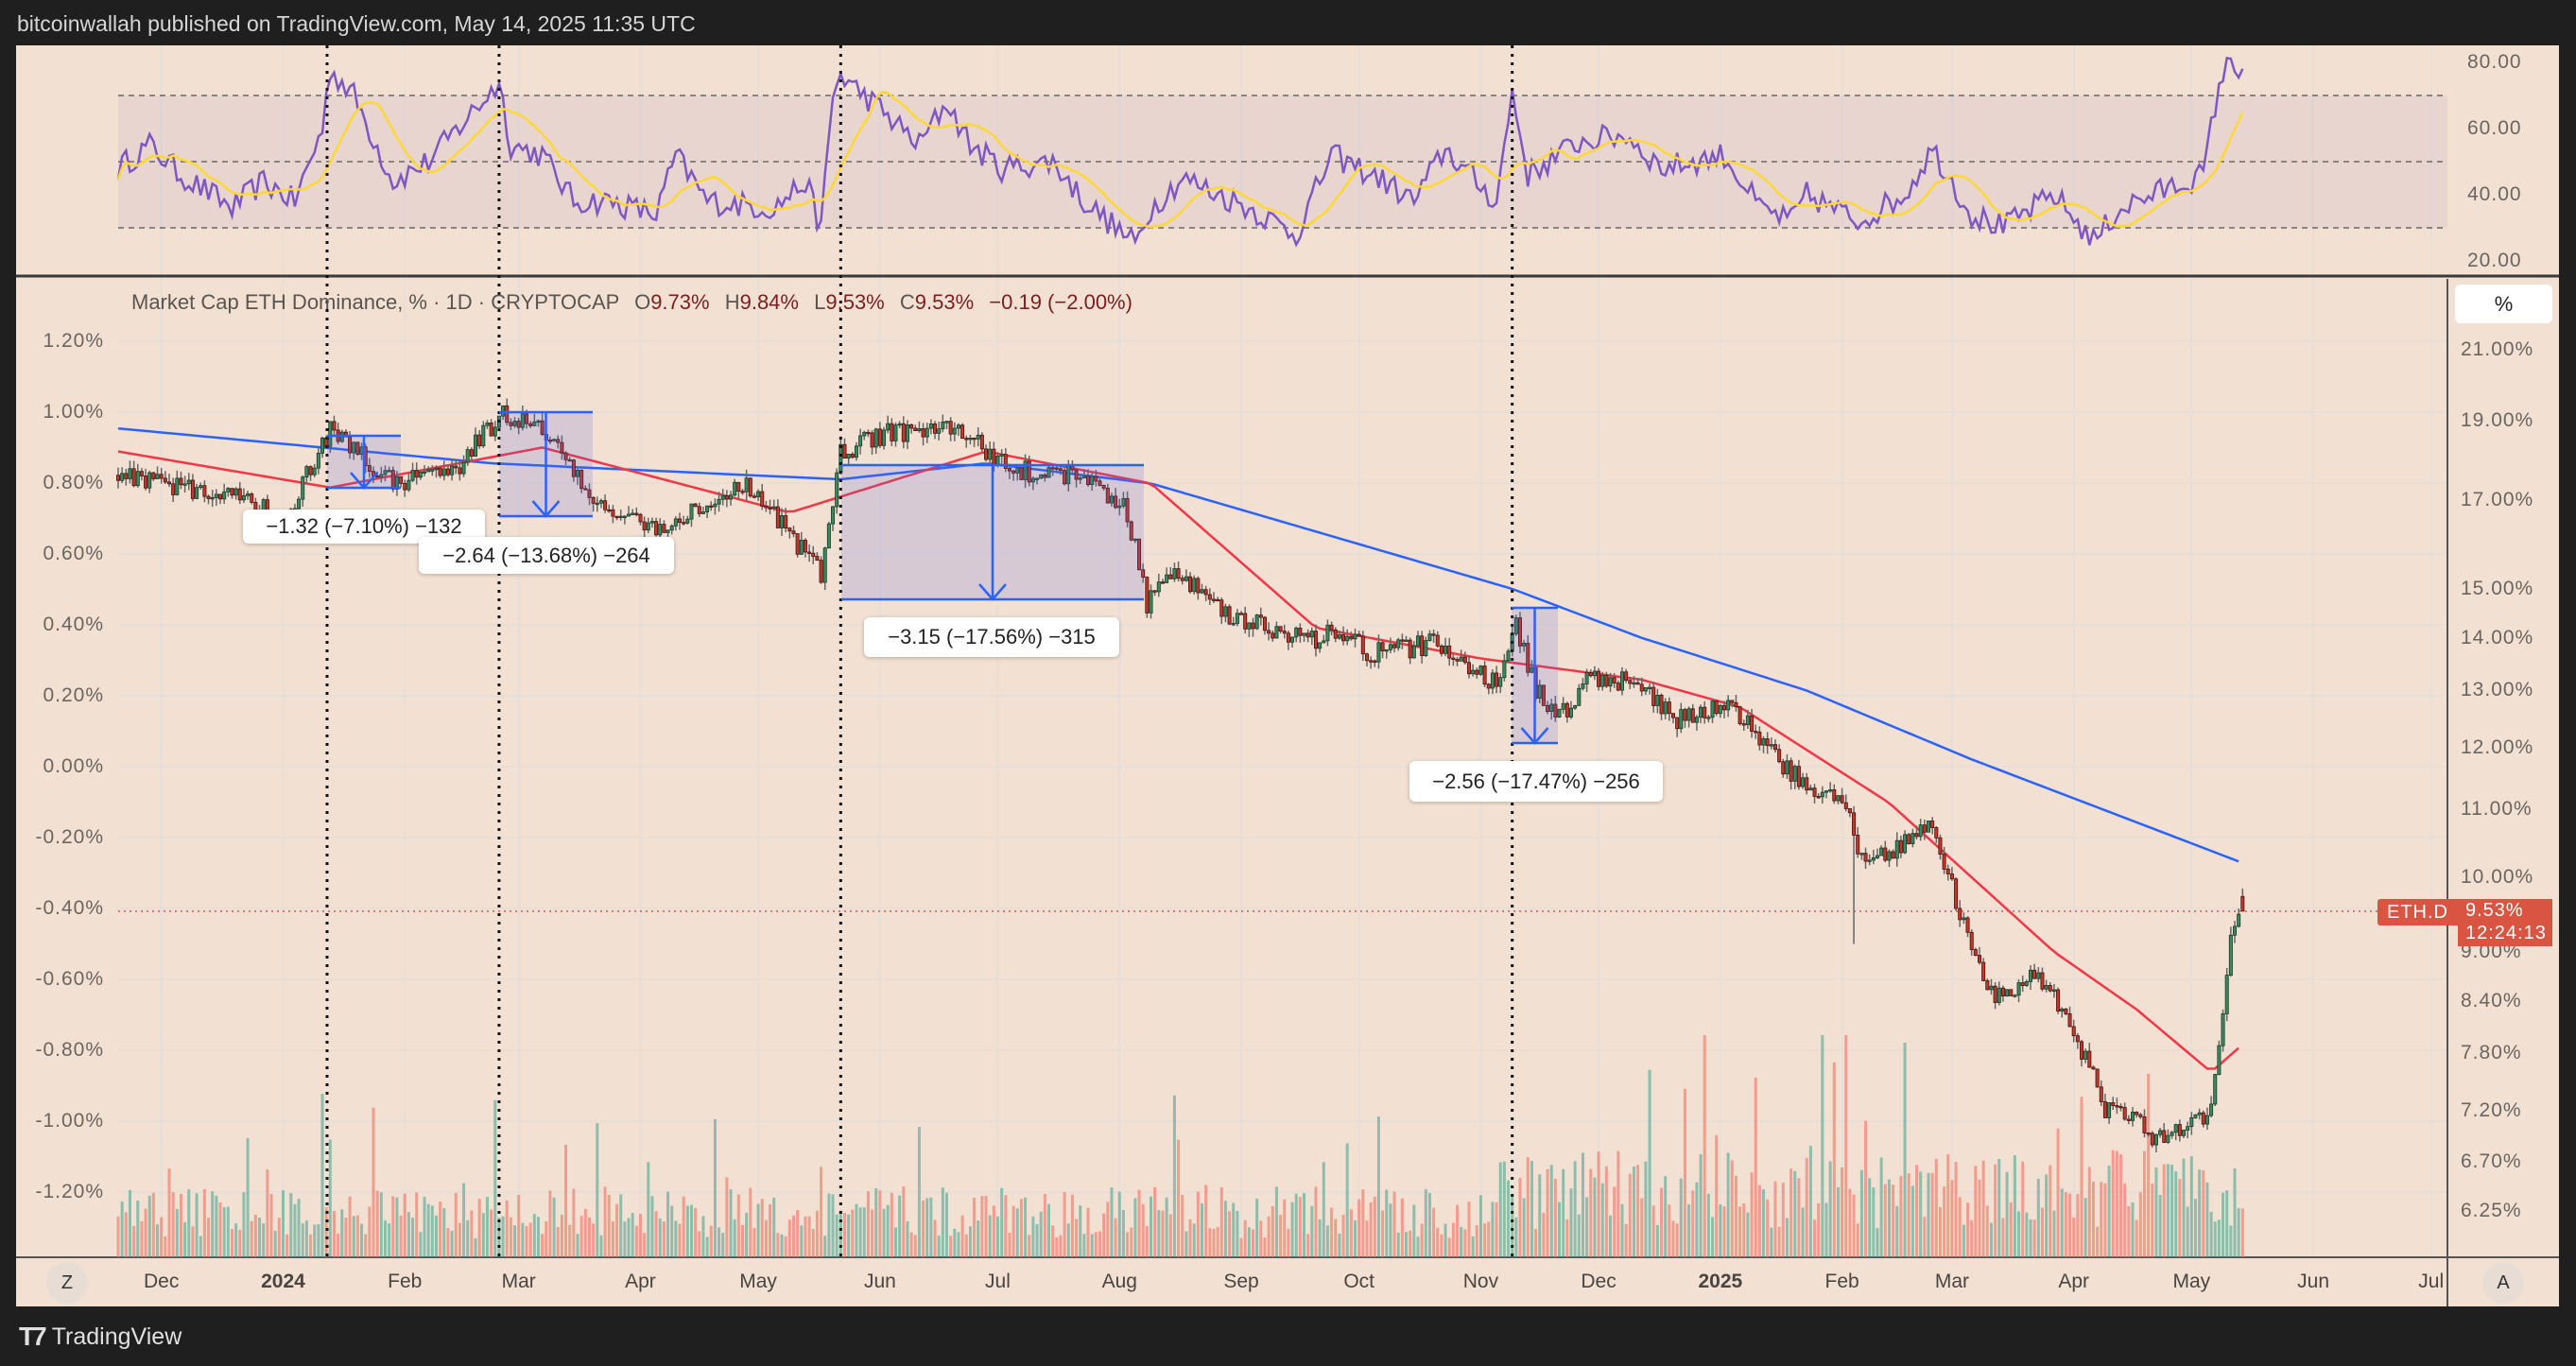 The width and height of the screenshot is (2576, 1366). What do you see at coordinates (2495, 911) in the screenshot?
I see `last-price: 9.53%` at bounding box center [2495, 911].